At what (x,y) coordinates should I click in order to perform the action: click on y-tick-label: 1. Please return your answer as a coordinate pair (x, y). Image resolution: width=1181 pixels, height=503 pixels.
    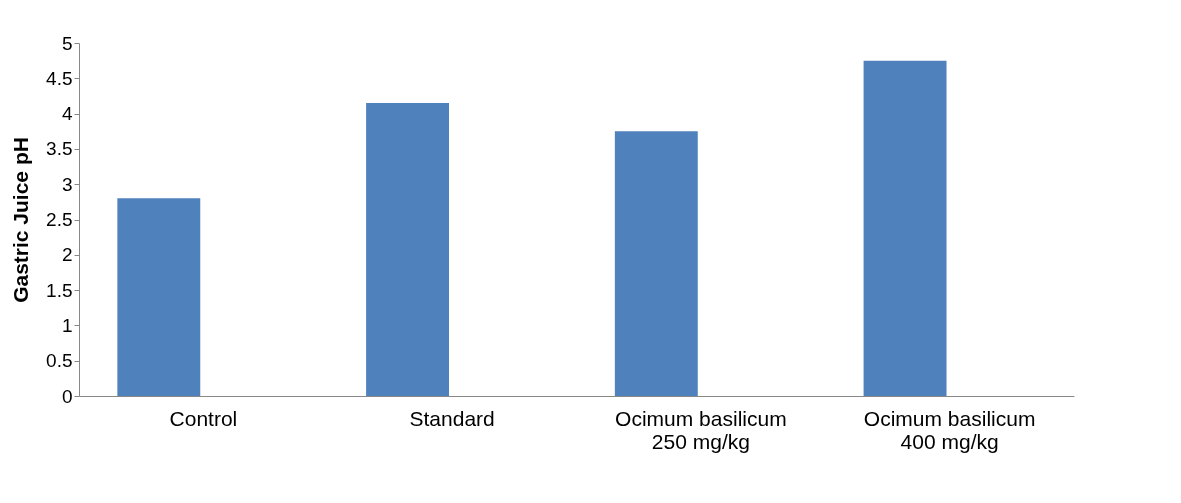
    Looking at the image, I should click on (67, 325).